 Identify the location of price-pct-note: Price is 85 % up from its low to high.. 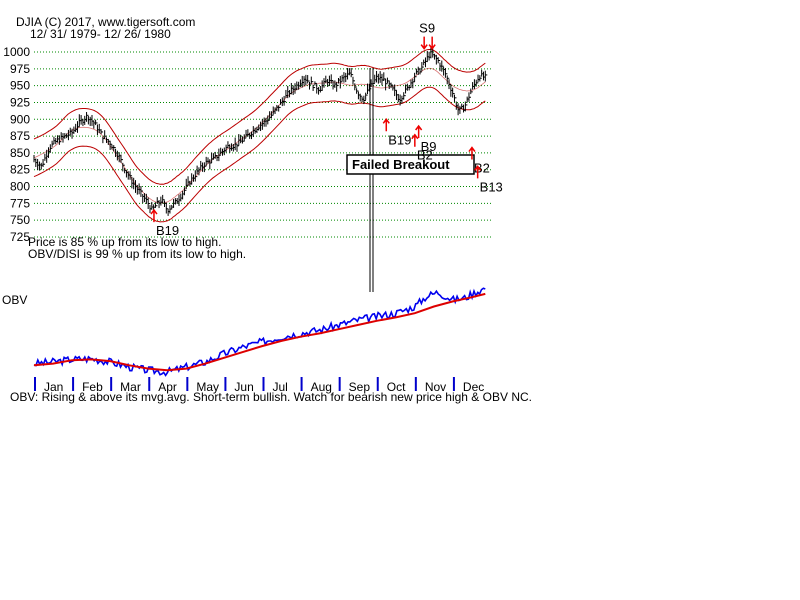
(124, 242).